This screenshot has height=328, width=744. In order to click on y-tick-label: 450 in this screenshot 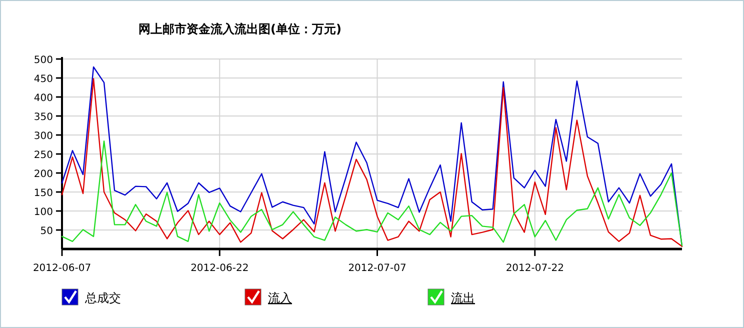, I will do `click(43, 79)`.